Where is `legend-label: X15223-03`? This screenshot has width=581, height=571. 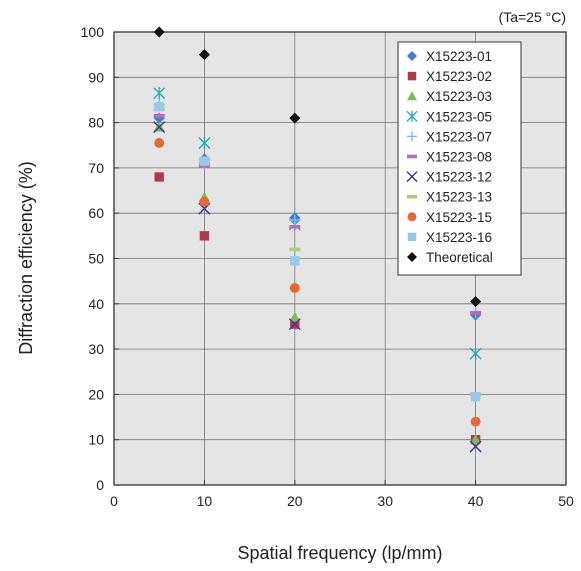
legend-label: X15223-03 is located at coordinates (459, 96).